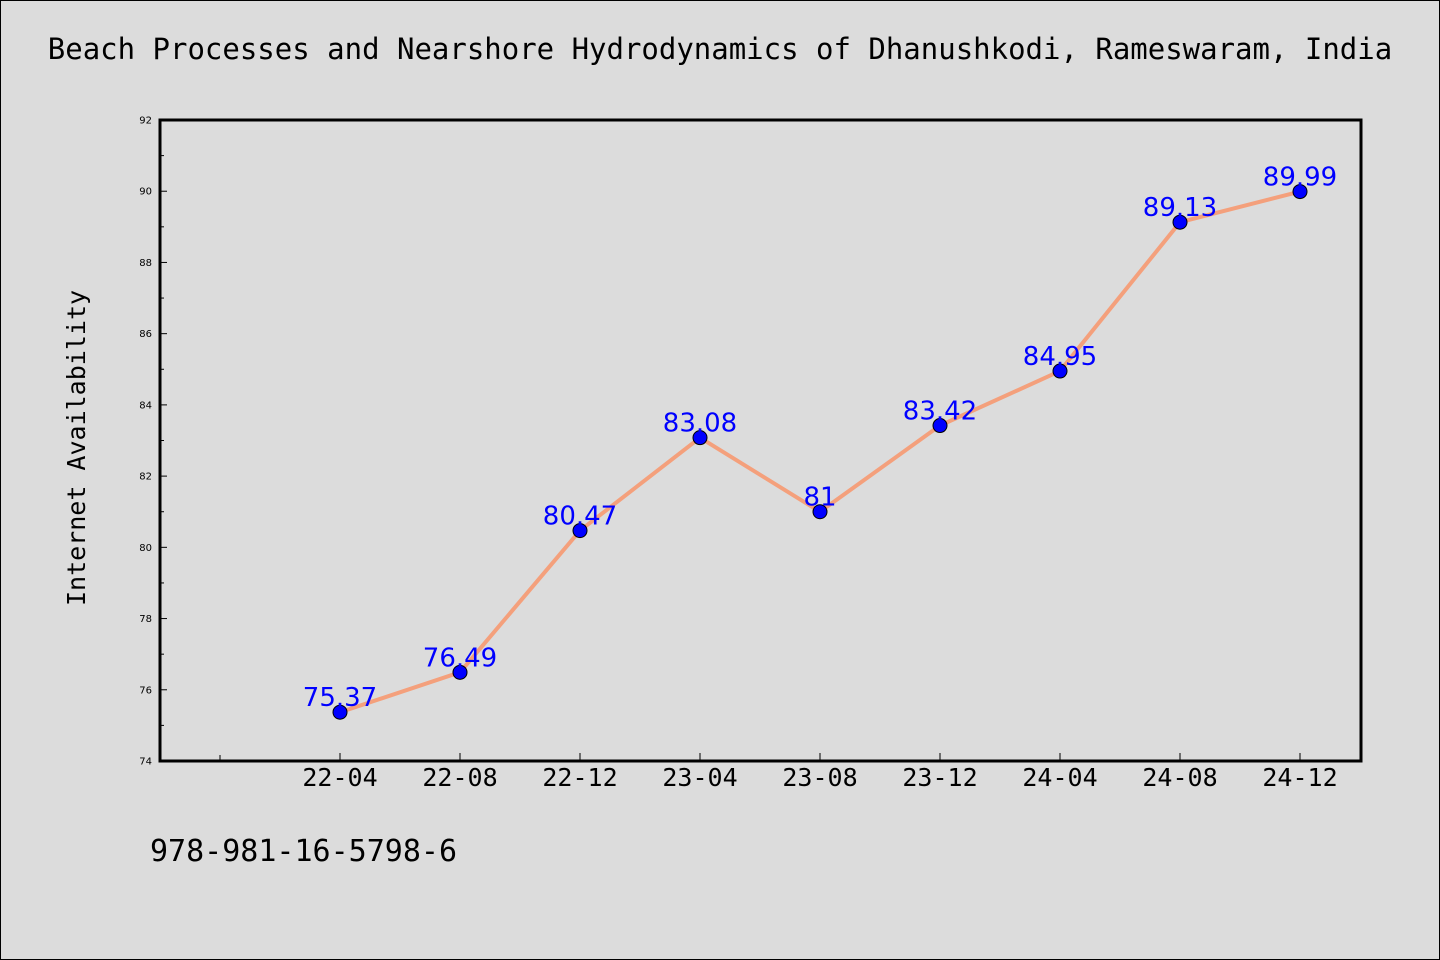  I want to click on isbn-footer: 978-981-16-5798-6, so click(304, 851).